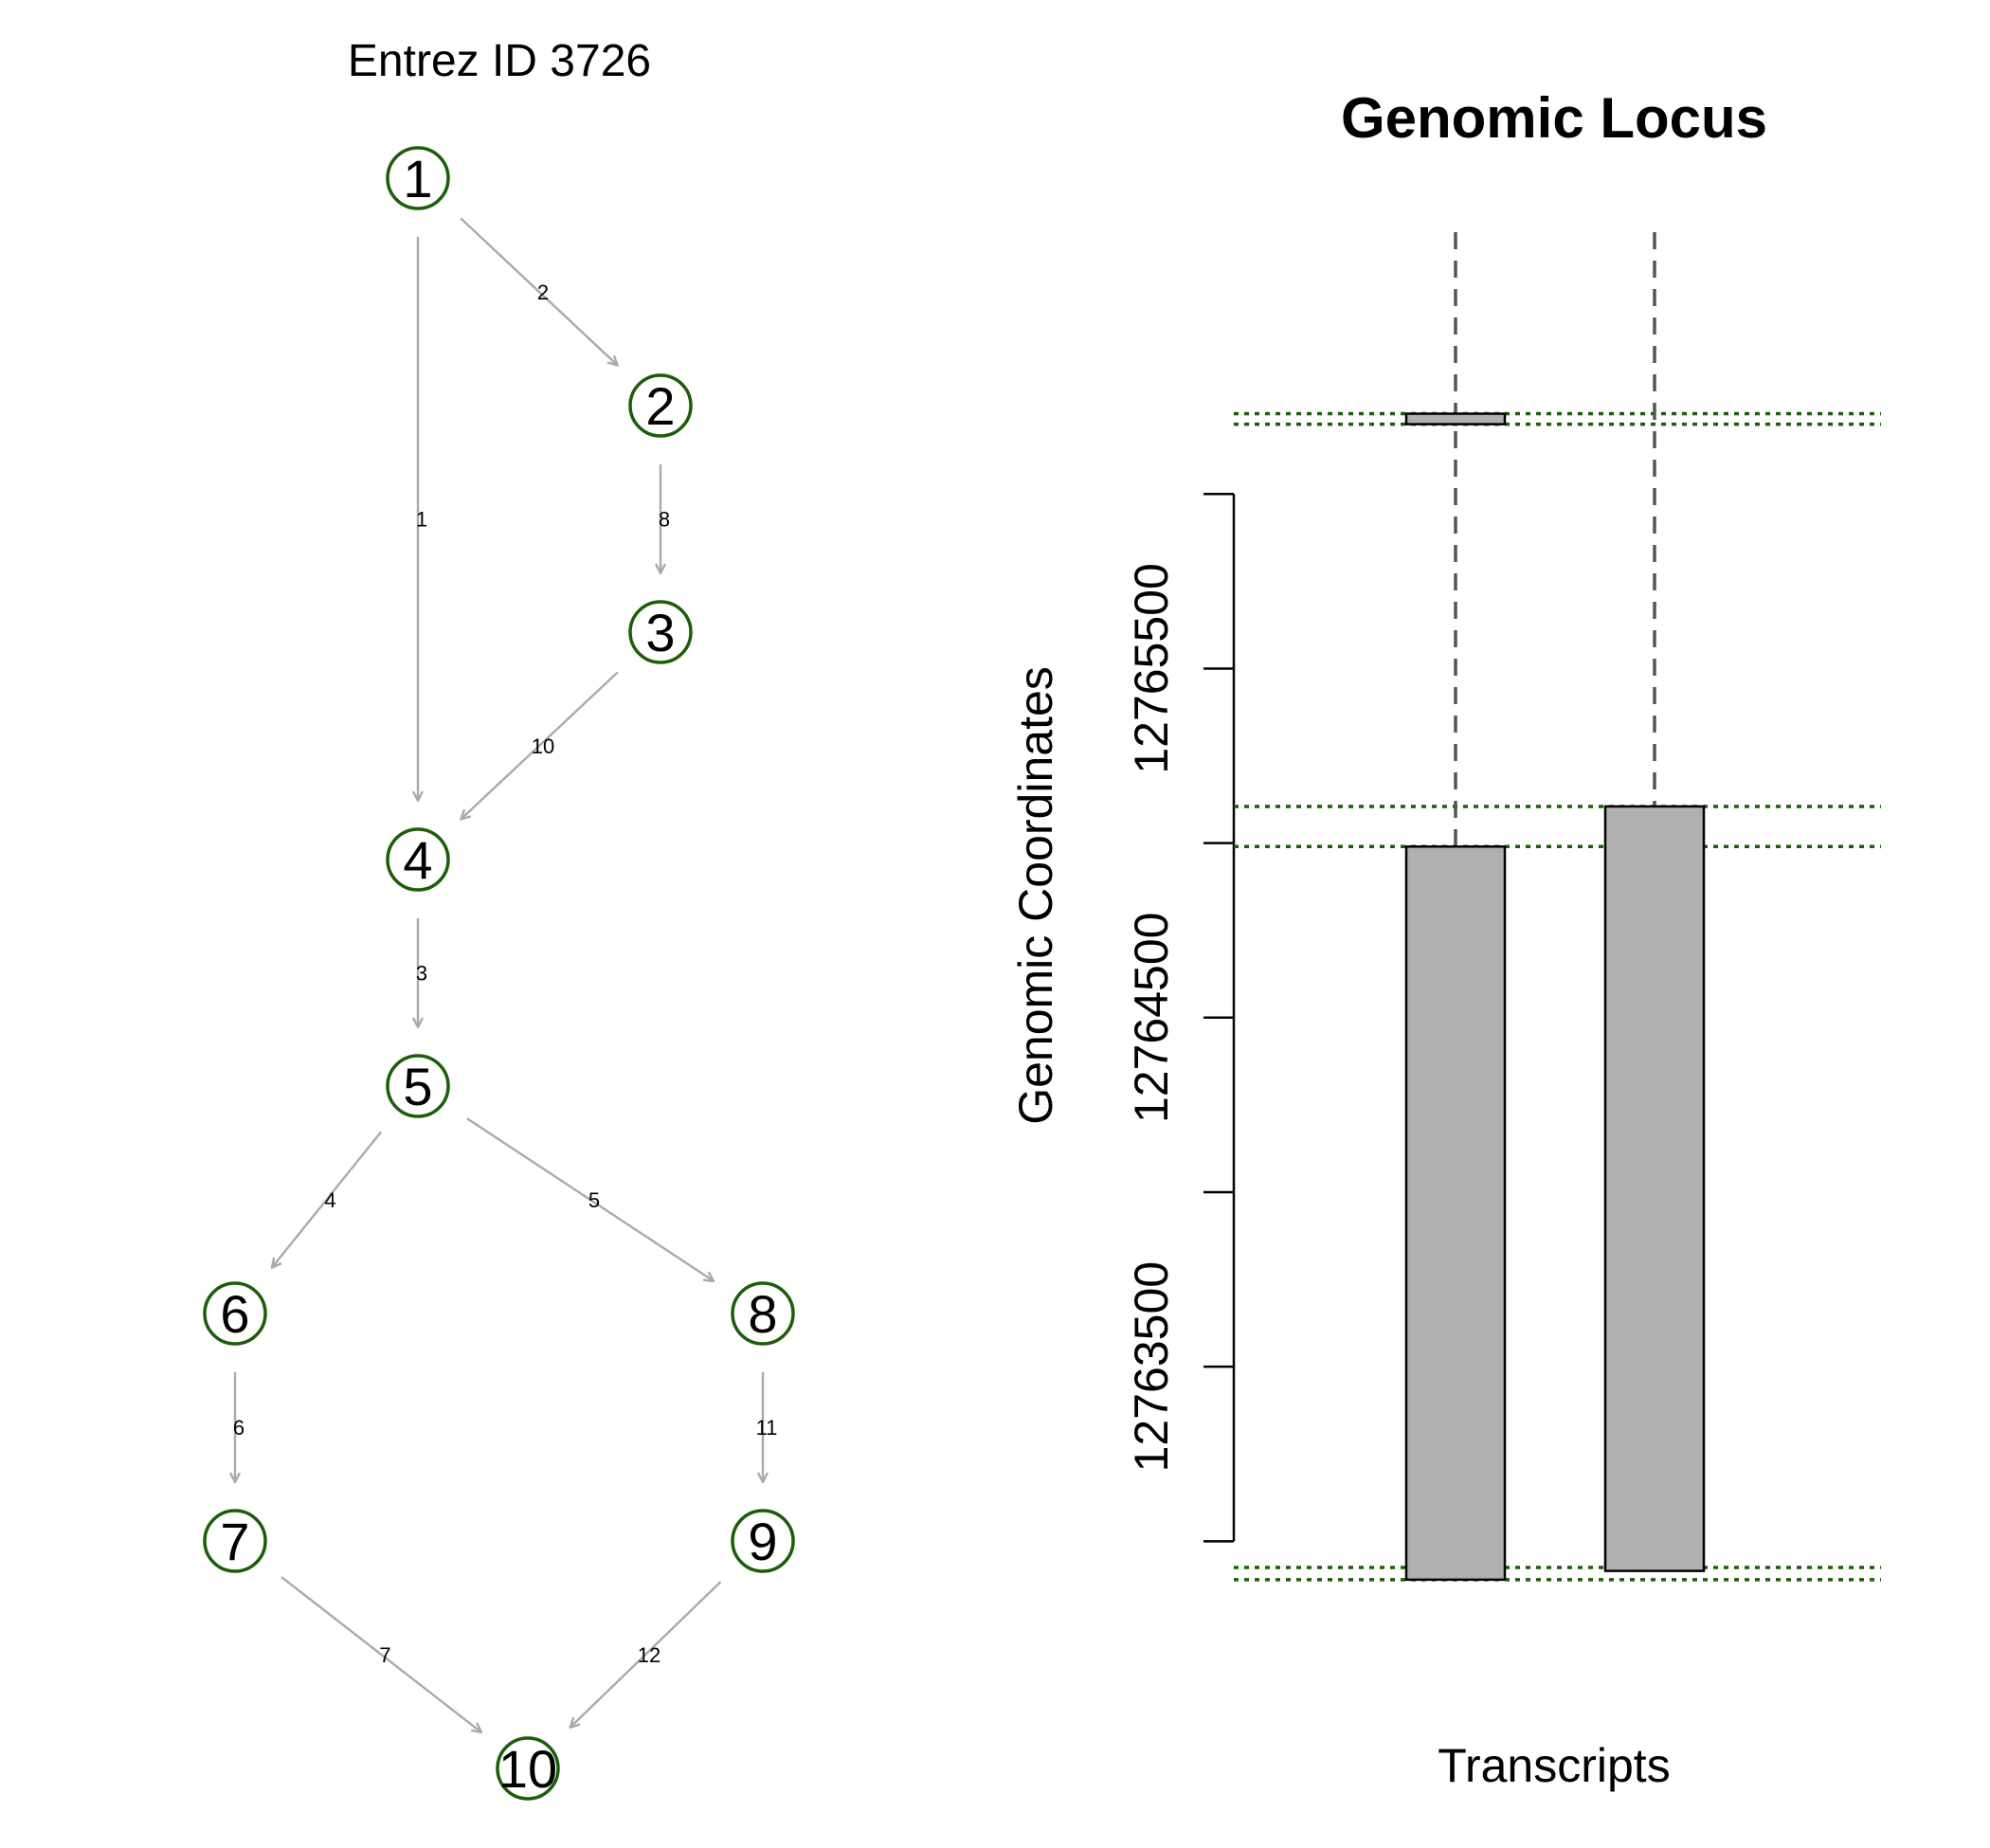 The width and height of the screenshot is (1990, 1848). Describe the element at coordinates (1151, 668) in the screenshot. I see `y-tick-label: 12765500` at that location.